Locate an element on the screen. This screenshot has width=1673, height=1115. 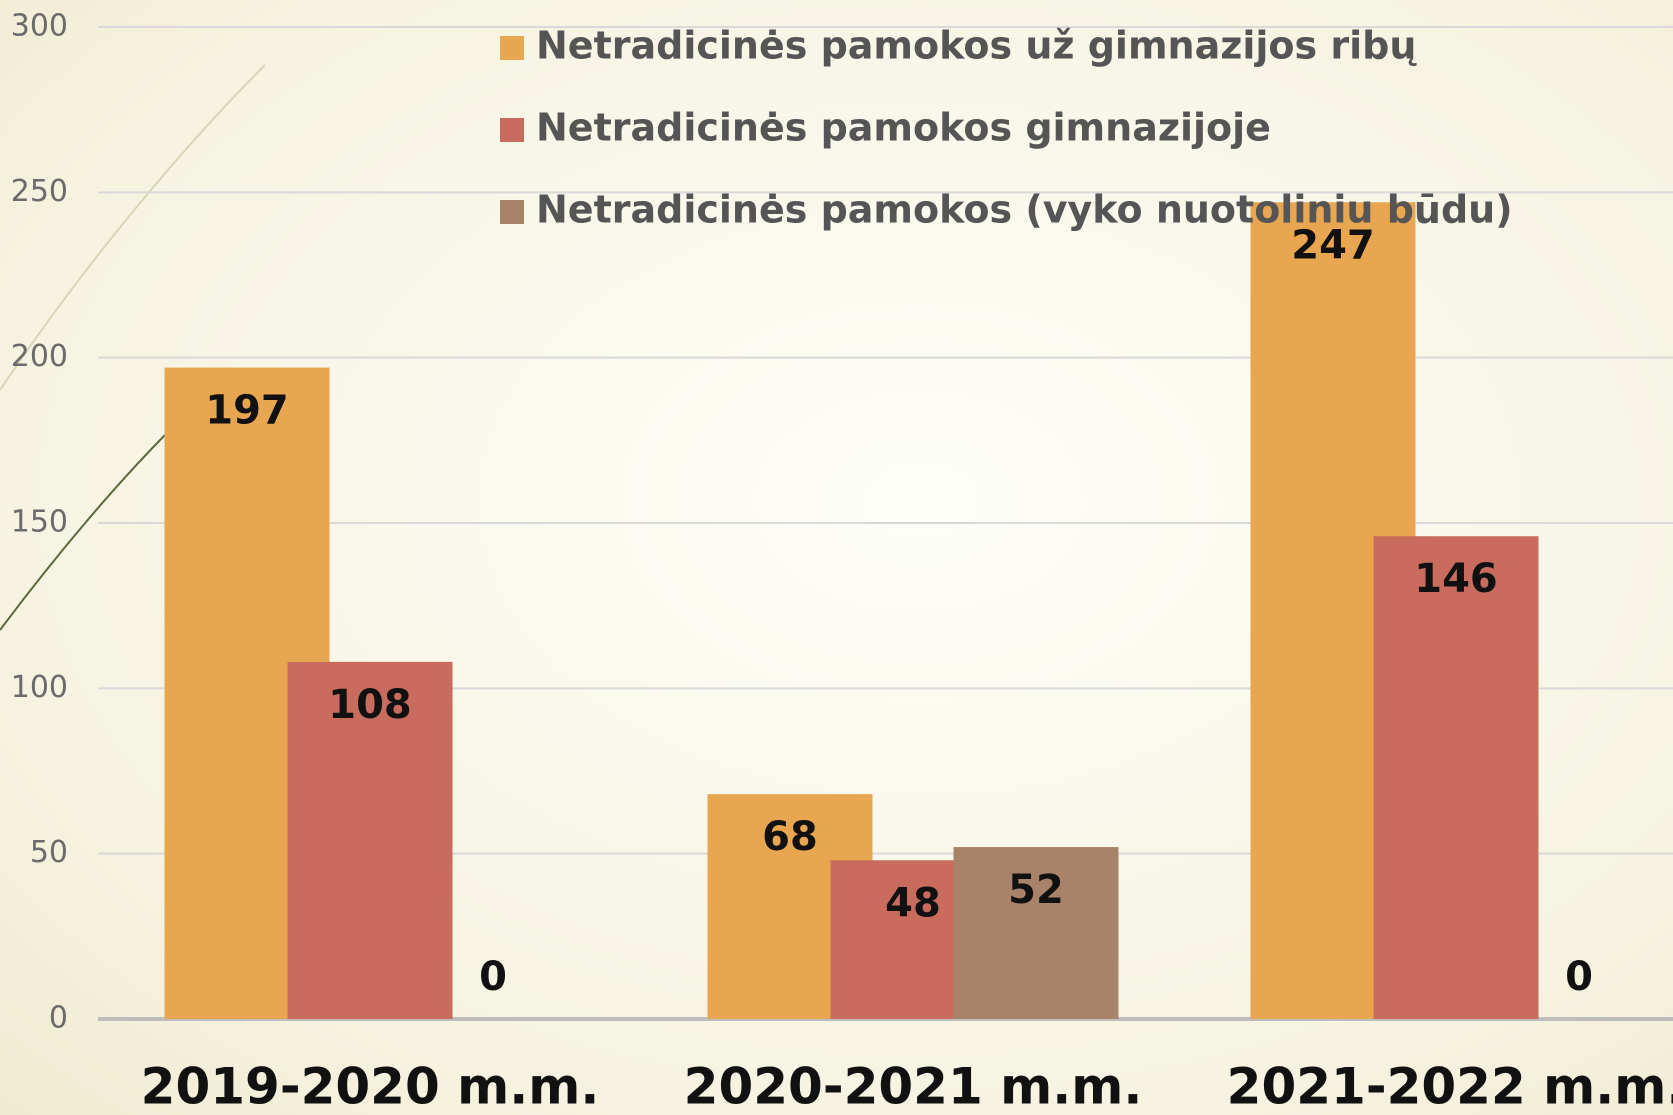
data-label: 68 is located at coordinates (790, 837).